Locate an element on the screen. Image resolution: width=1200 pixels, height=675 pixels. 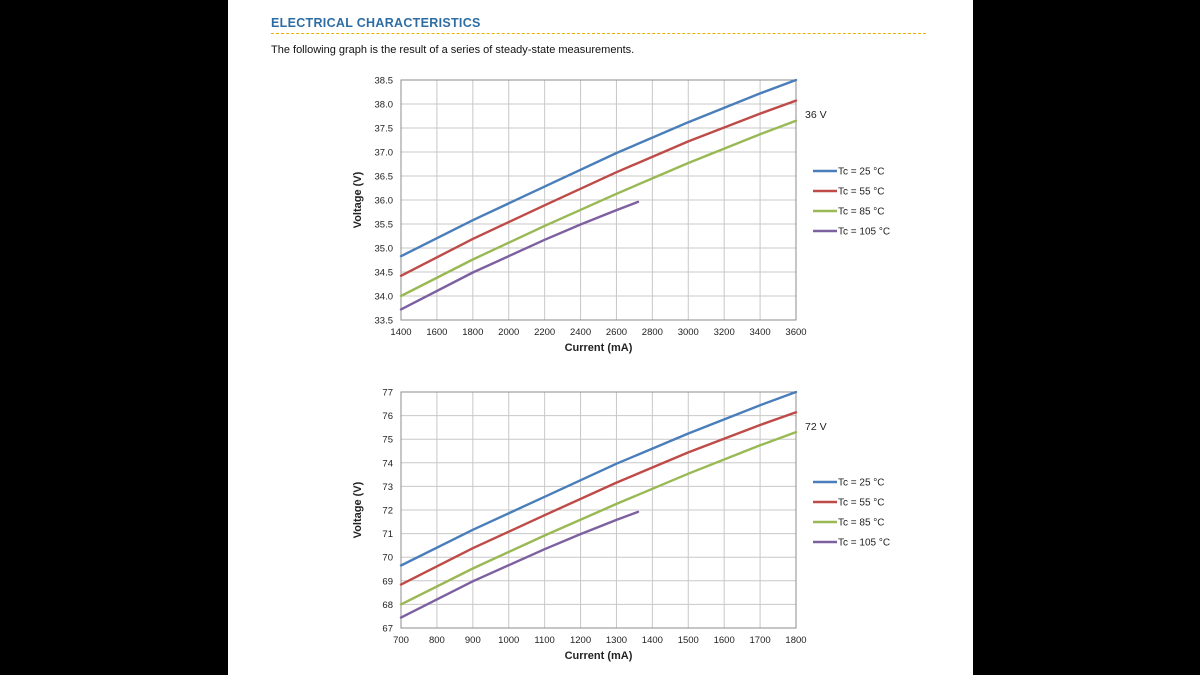
section-title: ELECTRICAL CHARACTERISTICS is located at coordinates (376, 23).